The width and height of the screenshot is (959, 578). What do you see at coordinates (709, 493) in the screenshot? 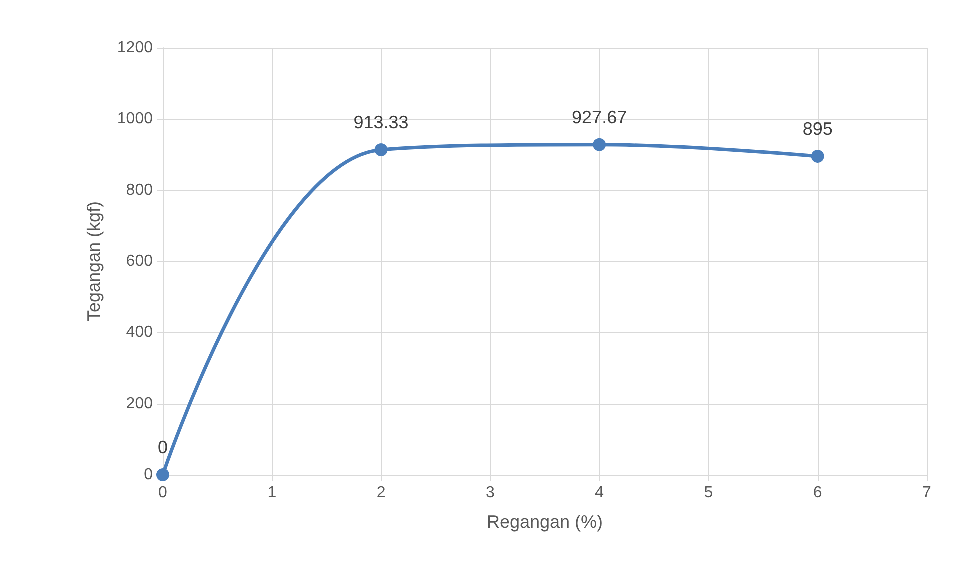
I see `x-tick-label: 5` at bounding box center [709, 493].